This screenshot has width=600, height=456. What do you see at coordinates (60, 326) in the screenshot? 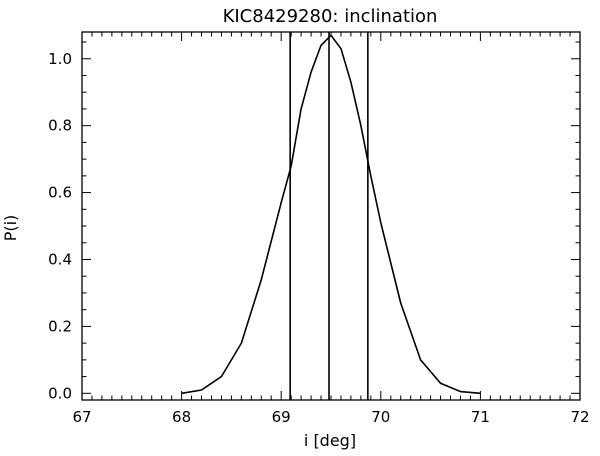
I see `y-tick-label: 0.2` at bounding box center [60, 326].